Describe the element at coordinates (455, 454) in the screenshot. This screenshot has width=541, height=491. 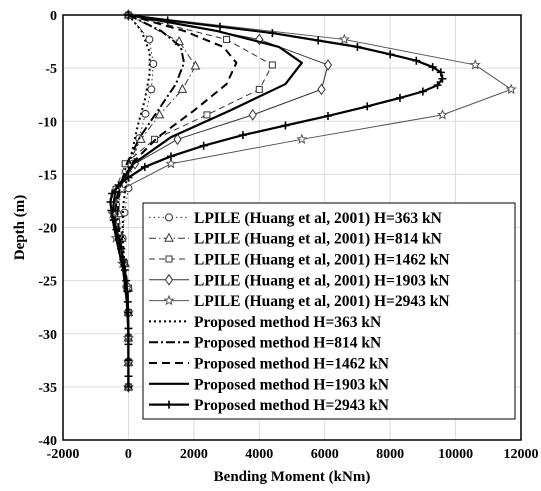
I see `x-tick-label: 10000` at that location.